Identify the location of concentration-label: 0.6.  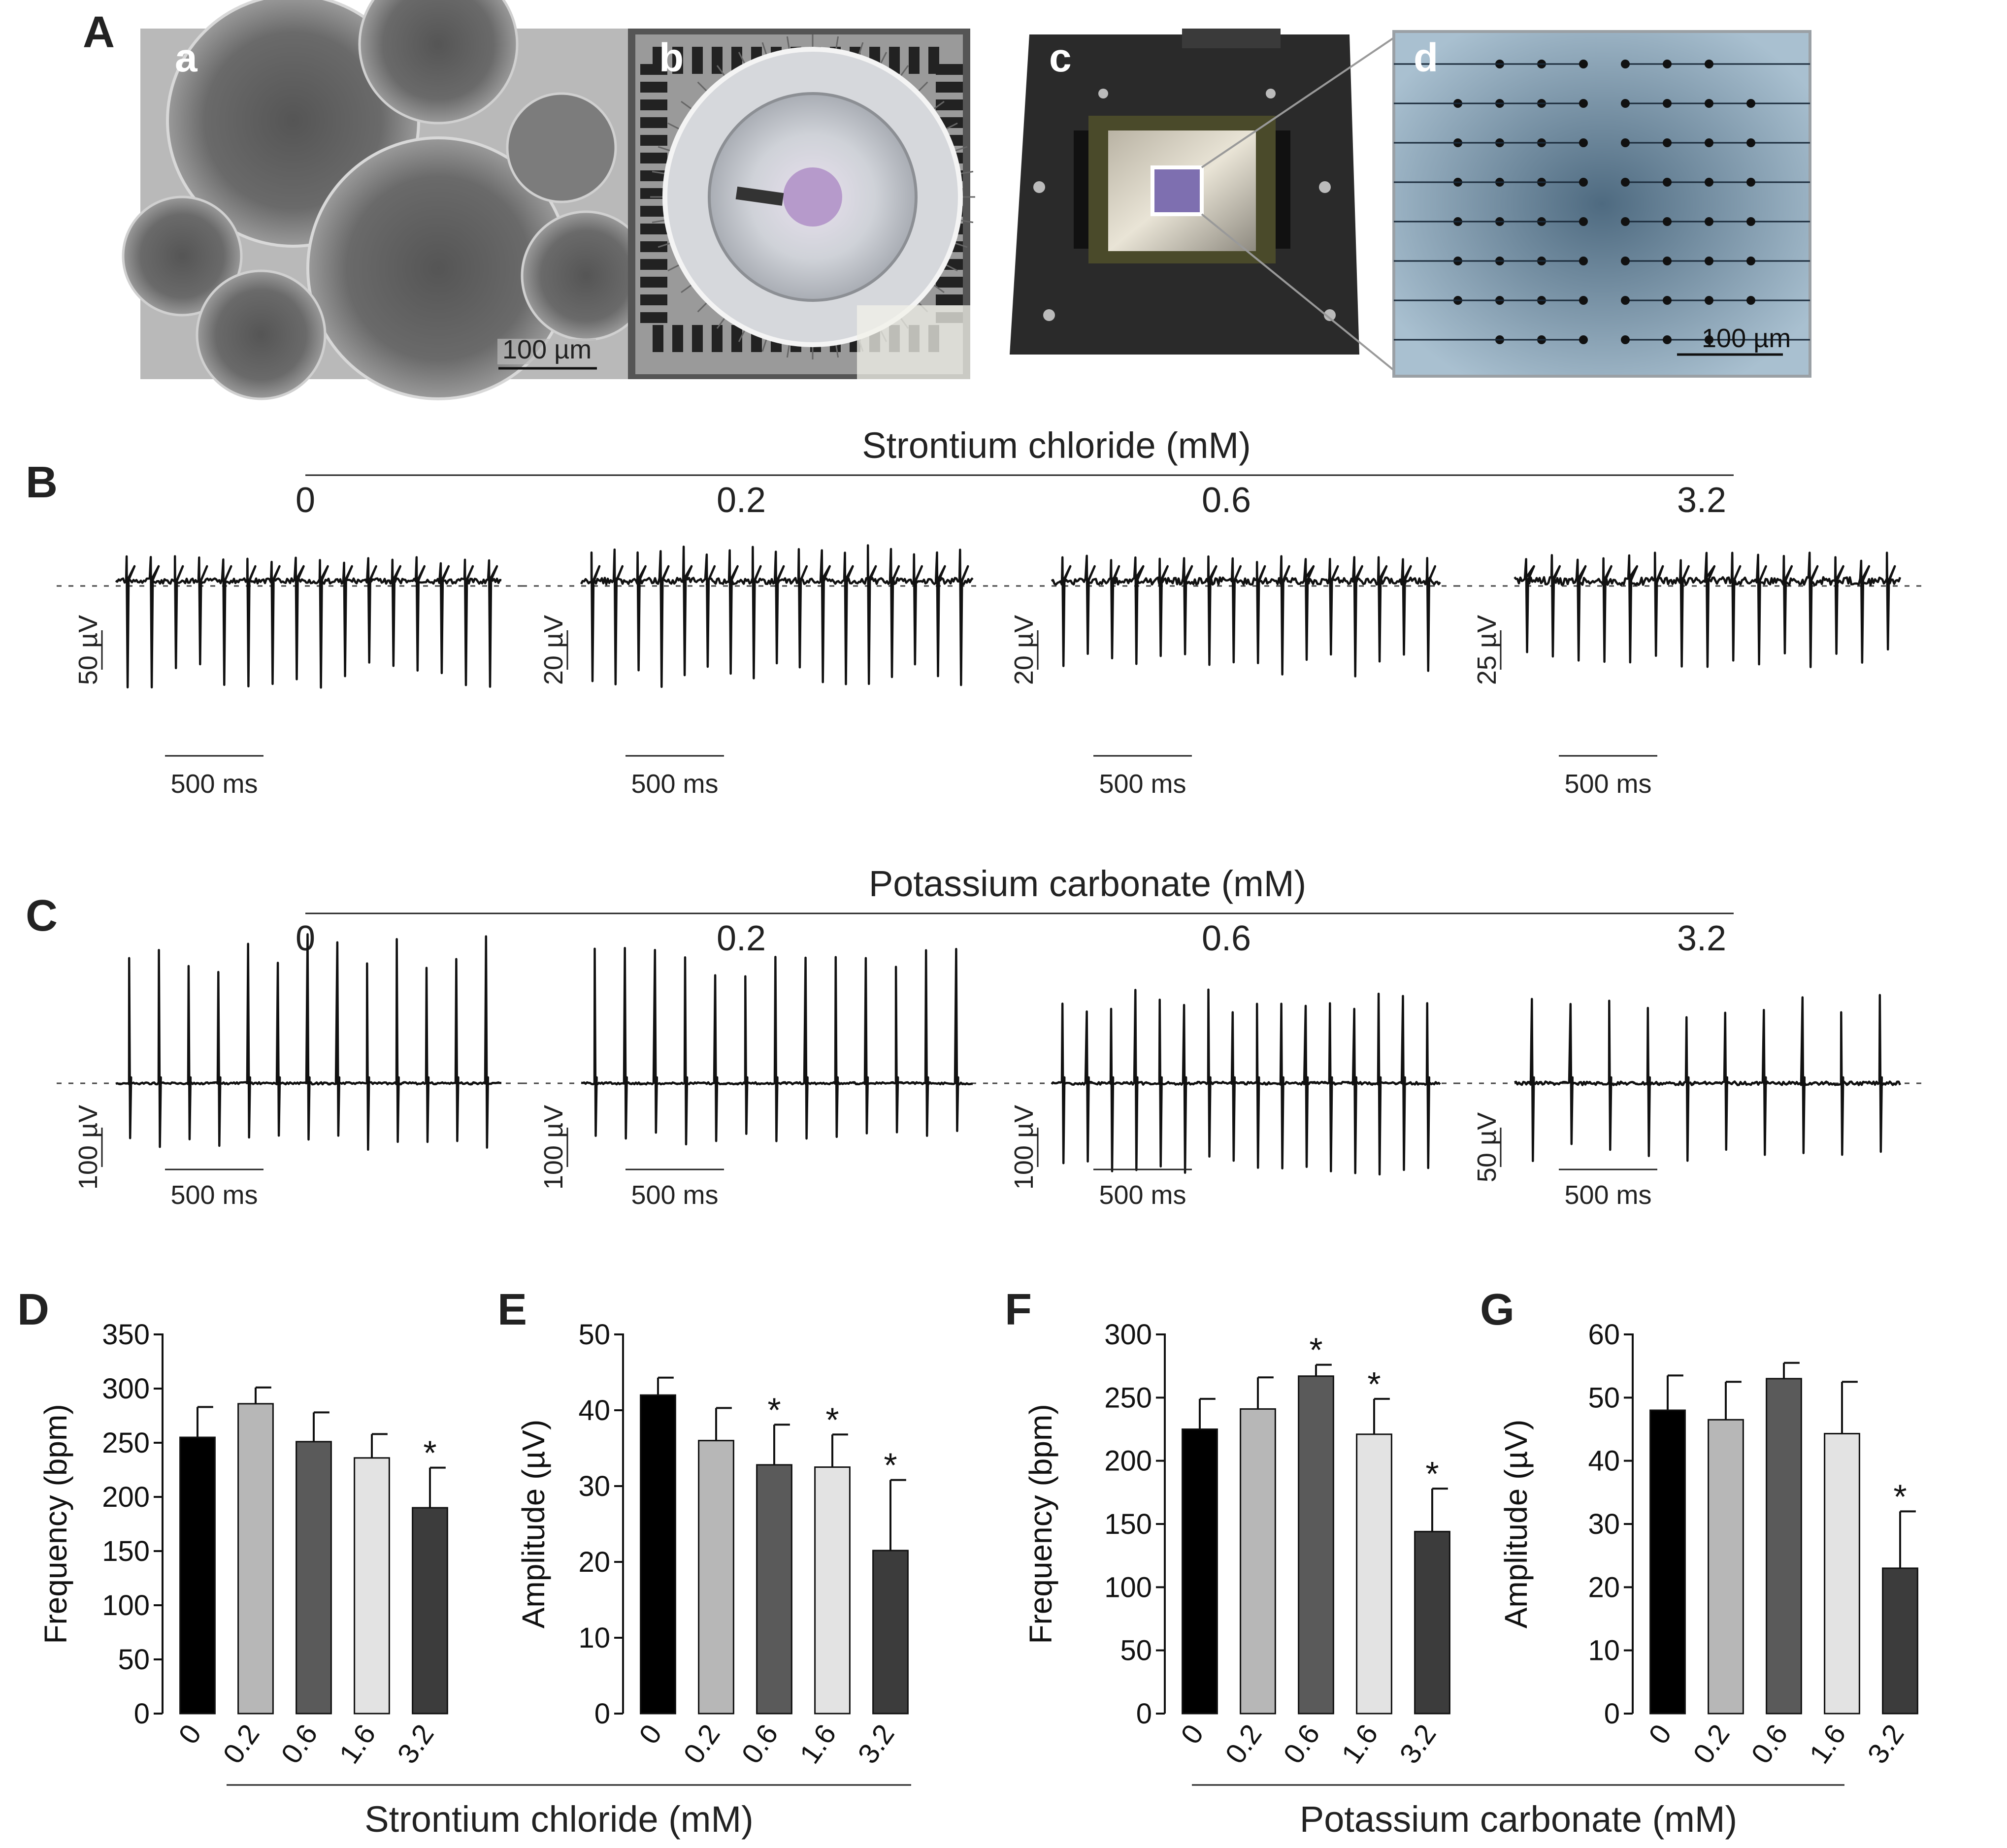
(1226, 938).